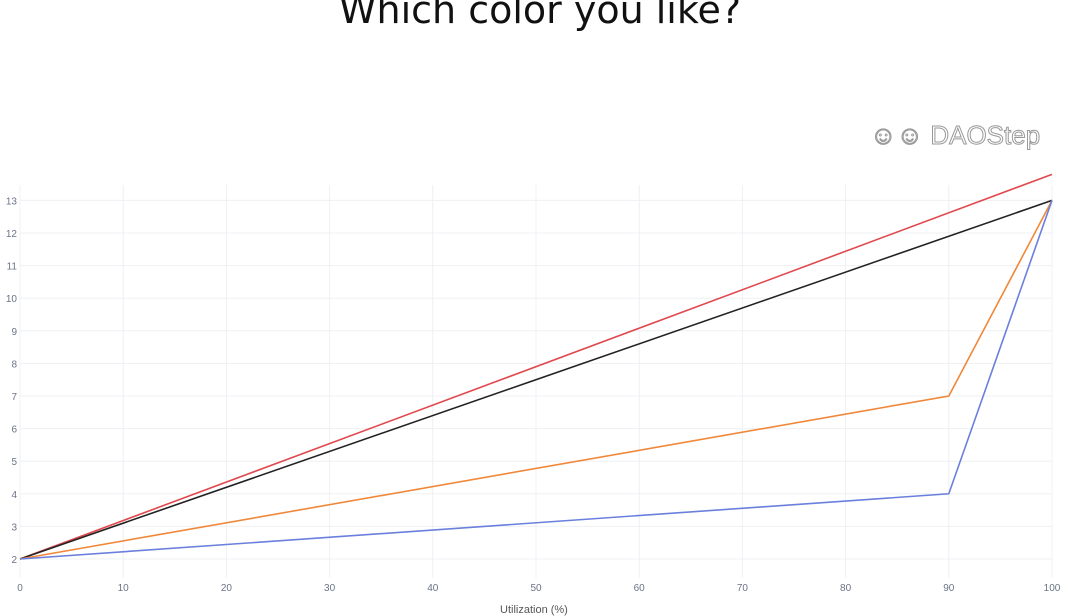 This screenshot has height=616, width=1080. Describe the element at coordinates (12, 234) in the screenshot. I see `y-tick-label: 12` at that location.